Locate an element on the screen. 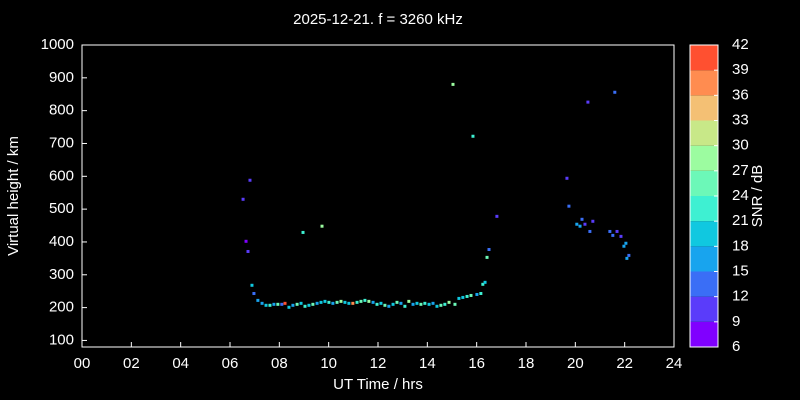 The width and height of the screenshot is (800, 400). x-tick-label: 06 is located at coordinates (230, 363).